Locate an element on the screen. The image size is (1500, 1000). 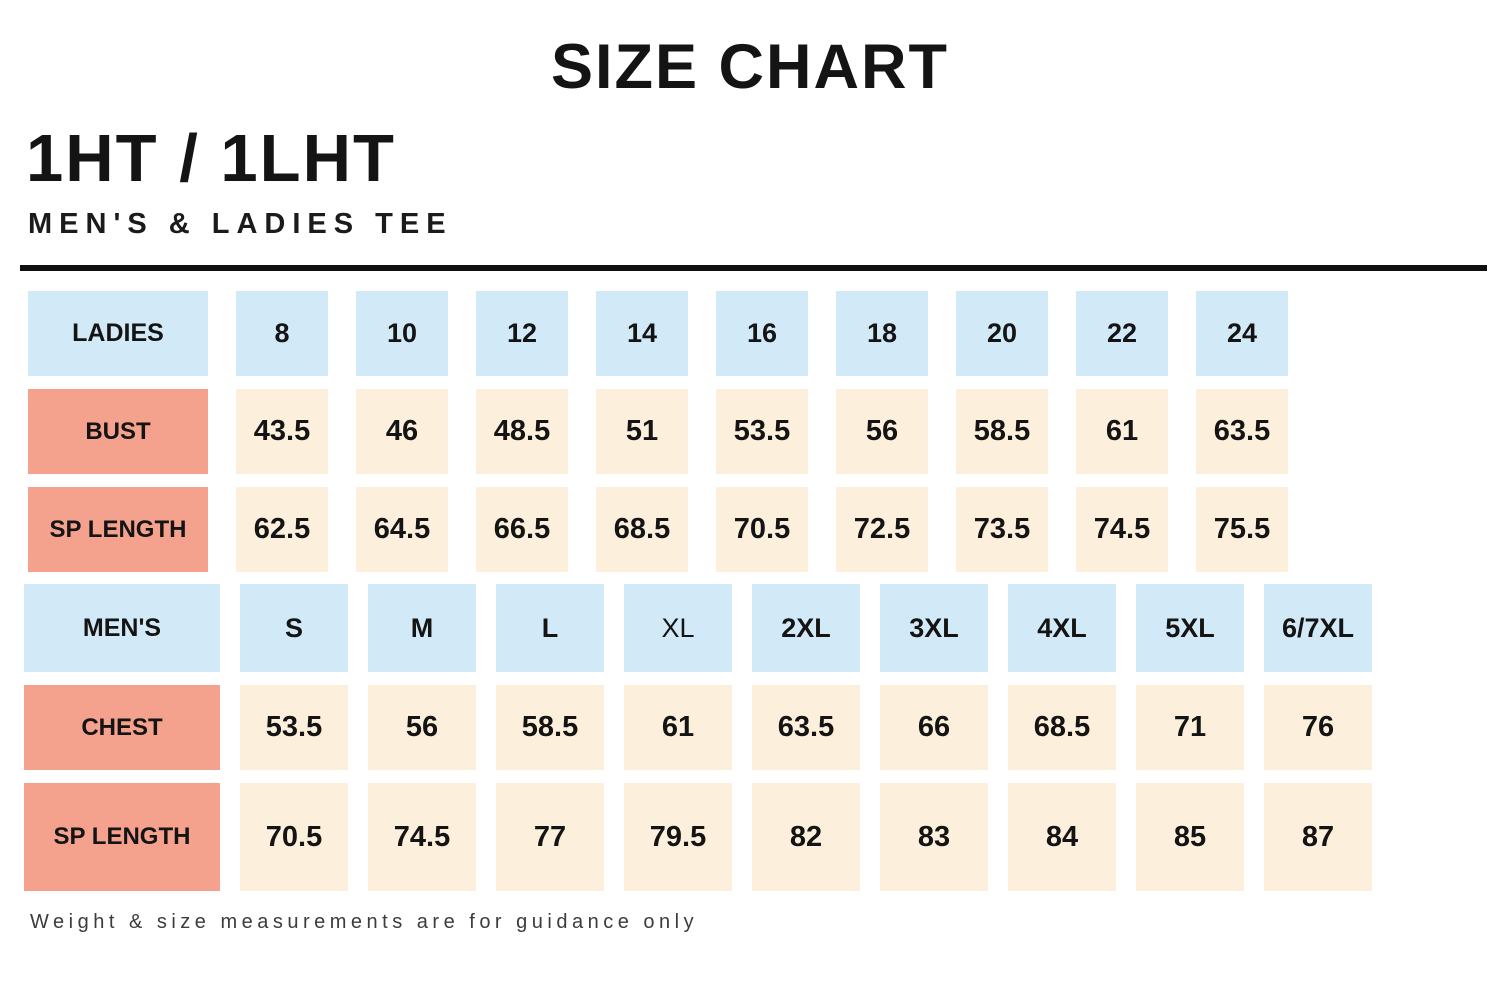
mens-measure-row-label: CHEST is located at coordinates (122, 727).